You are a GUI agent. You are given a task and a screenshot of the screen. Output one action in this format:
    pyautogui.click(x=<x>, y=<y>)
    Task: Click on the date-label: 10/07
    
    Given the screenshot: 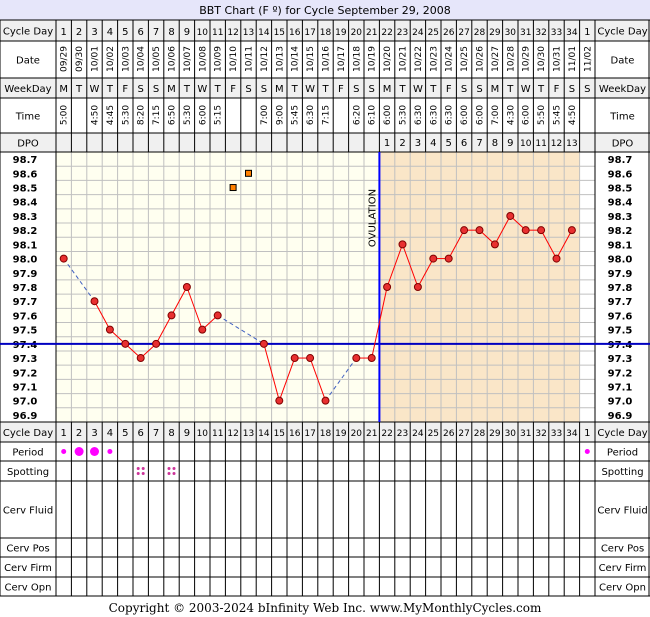 What is the action you would take?
    pyautogui.click(x=188, y=59)
    